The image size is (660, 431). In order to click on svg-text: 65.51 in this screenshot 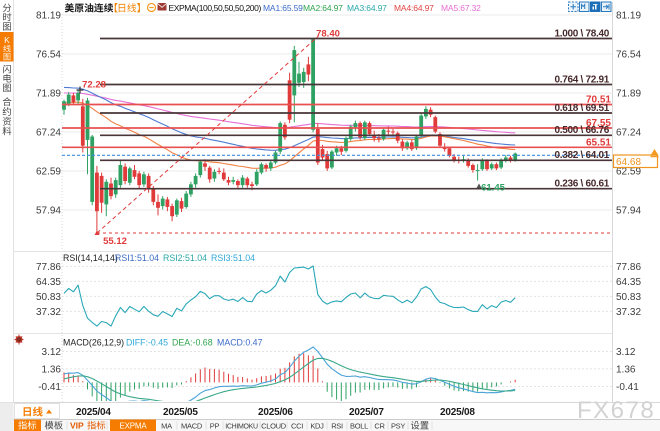, I will do `click(598, 143)`.